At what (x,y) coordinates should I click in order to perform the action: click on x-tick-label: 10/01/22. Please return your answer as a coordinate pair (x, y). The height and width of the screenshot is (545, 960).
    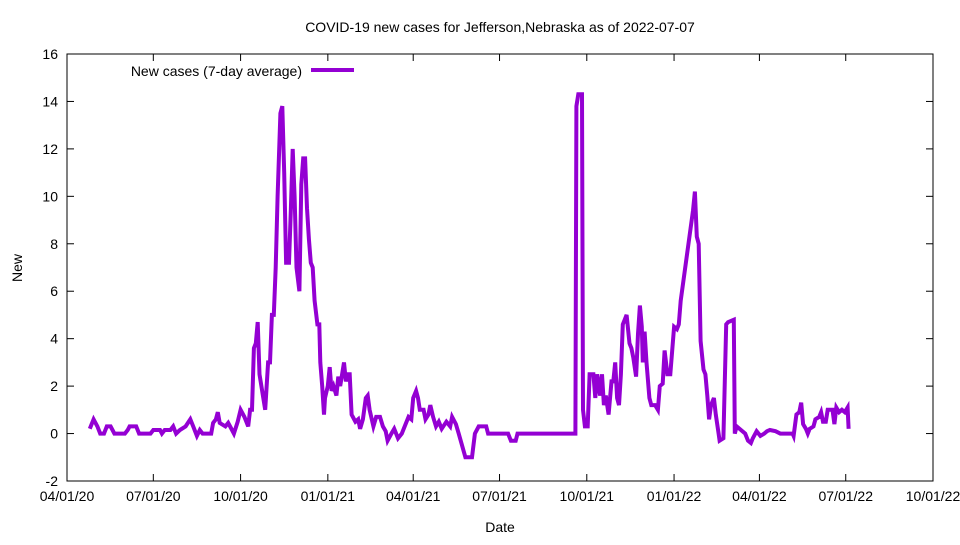
    Looking at the image, I should click on (933, 496).